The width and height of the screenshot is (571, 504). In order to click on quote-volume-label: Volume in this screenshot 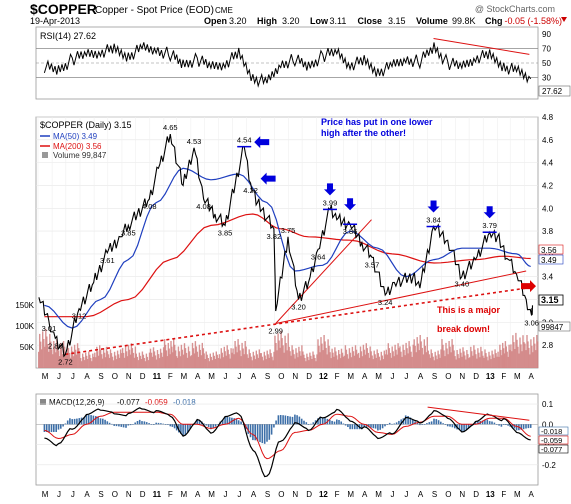, I will do `click(432, 21)`.